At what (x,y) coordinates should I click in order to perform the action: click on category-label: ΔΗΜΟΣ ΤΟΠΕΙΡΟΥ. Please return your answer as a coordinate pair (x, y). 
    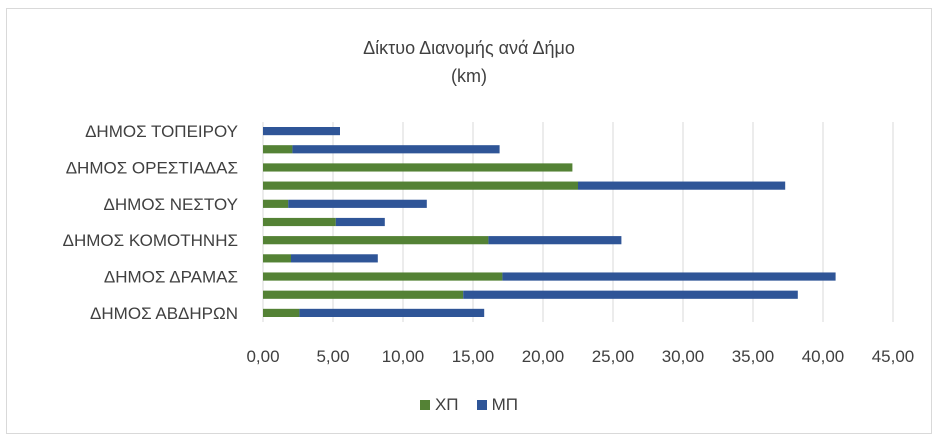
    Looking at the image, I should click on (161, 131).